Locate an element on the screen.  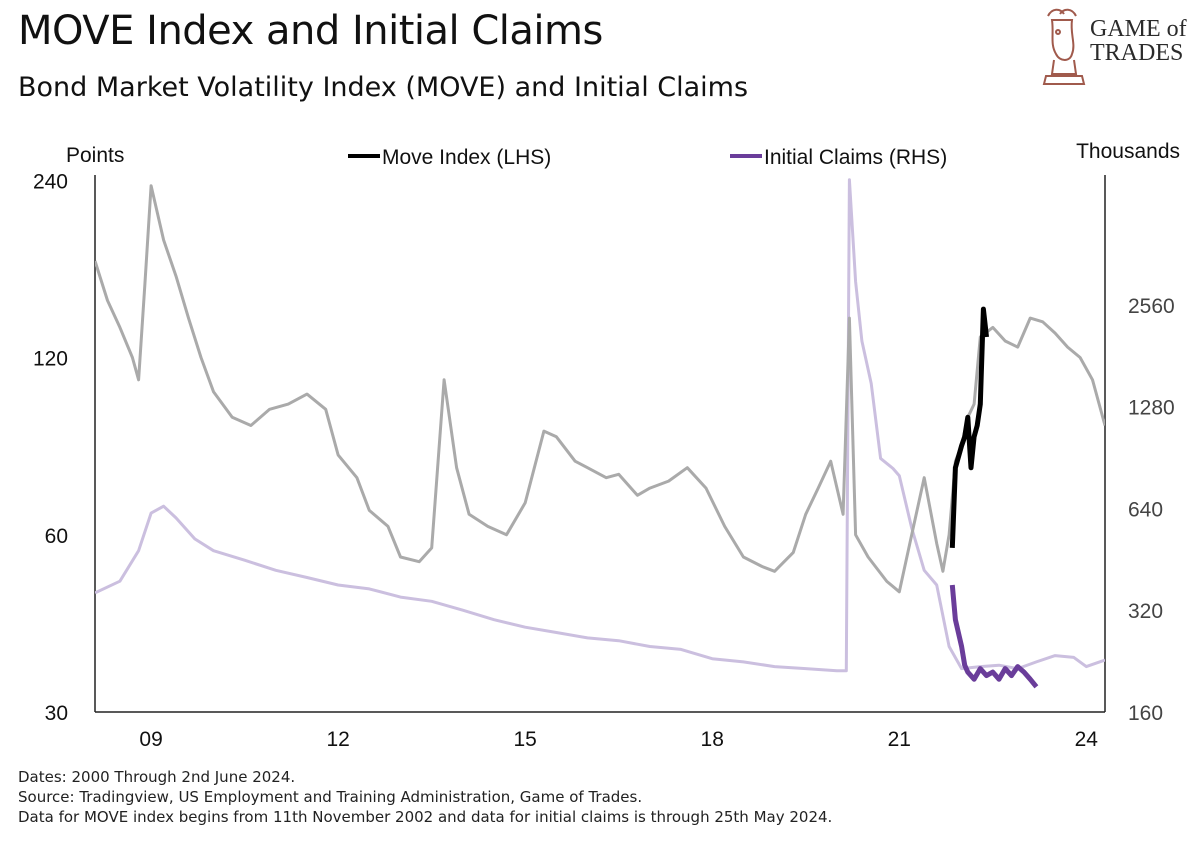
x-tick-label: 15 is located at coordinates (525, 739).